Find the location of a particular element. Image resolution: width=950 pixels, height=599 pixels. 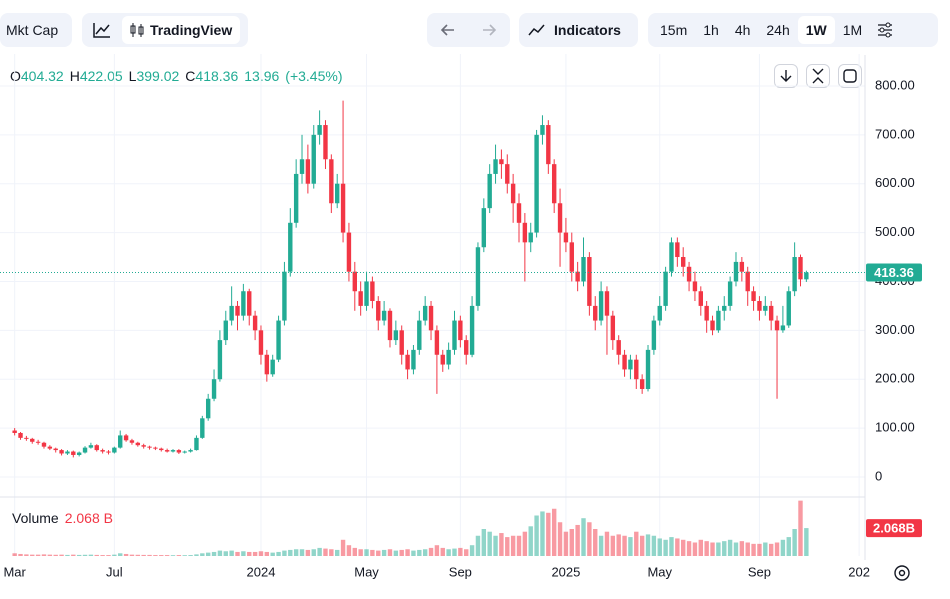

settings-gear is located at coordinates (902, 573).